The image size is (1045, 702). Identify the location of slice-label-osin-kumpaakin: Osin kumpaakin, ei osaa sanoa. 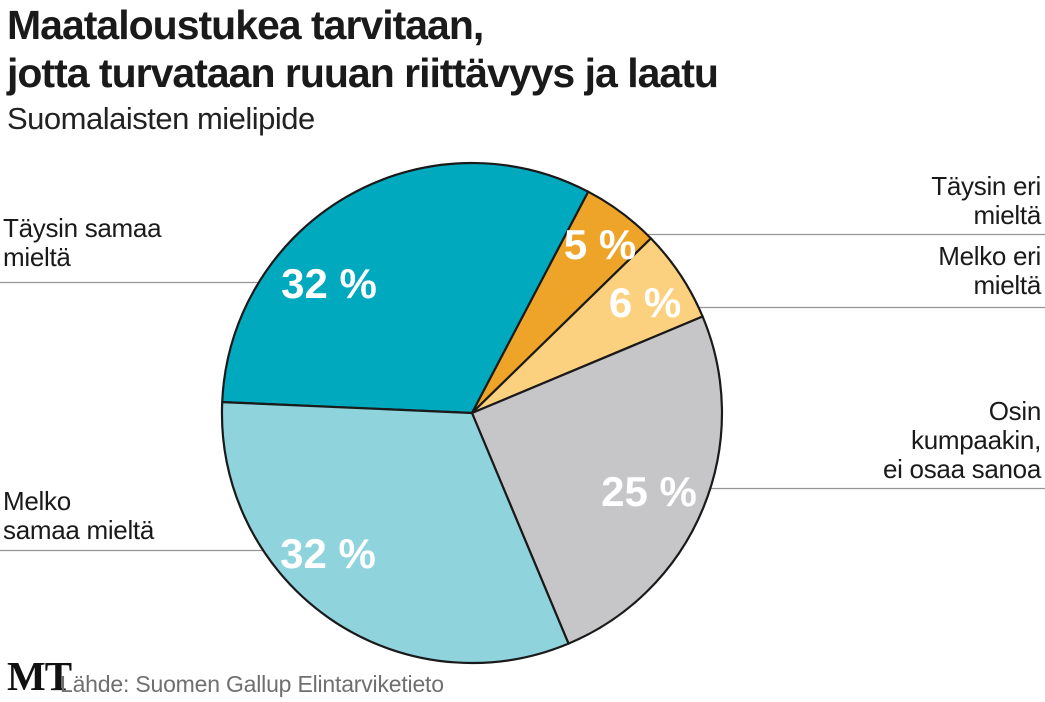
(962, 440).